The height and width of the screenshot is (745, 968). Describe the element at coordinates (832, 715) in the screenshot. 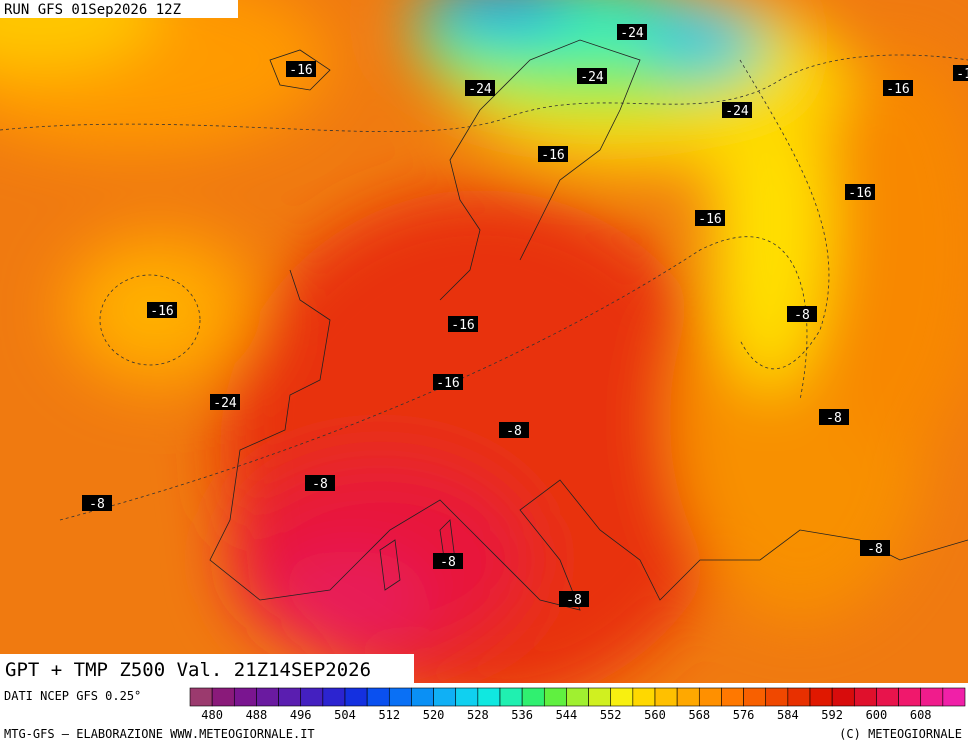

I see `colorbar-label: 592` at that location.